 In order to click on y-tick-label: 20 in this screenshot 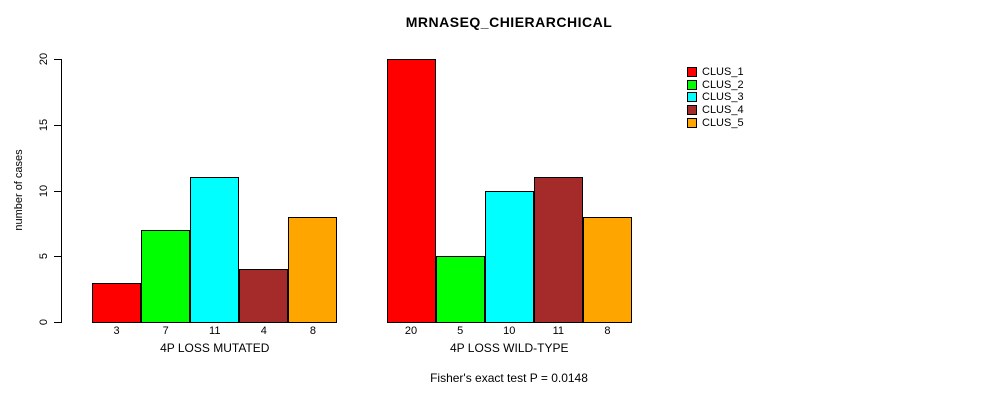, I will do `click(44, 59)`.